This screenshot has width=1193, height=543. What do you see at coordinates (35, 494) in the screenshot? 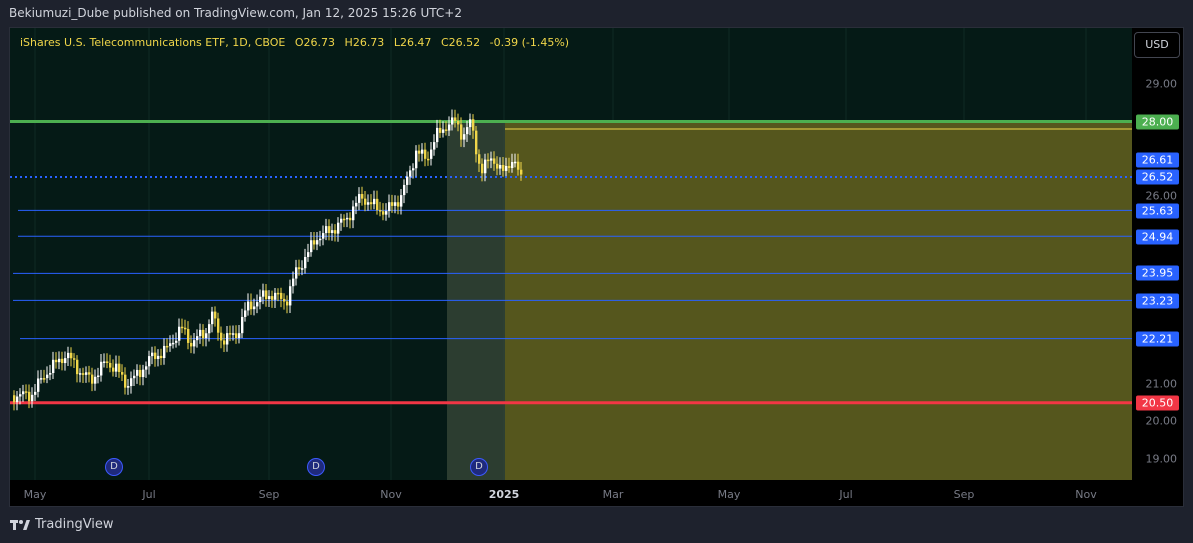
I see `time-tick: May` at bounding box center [35, 494].